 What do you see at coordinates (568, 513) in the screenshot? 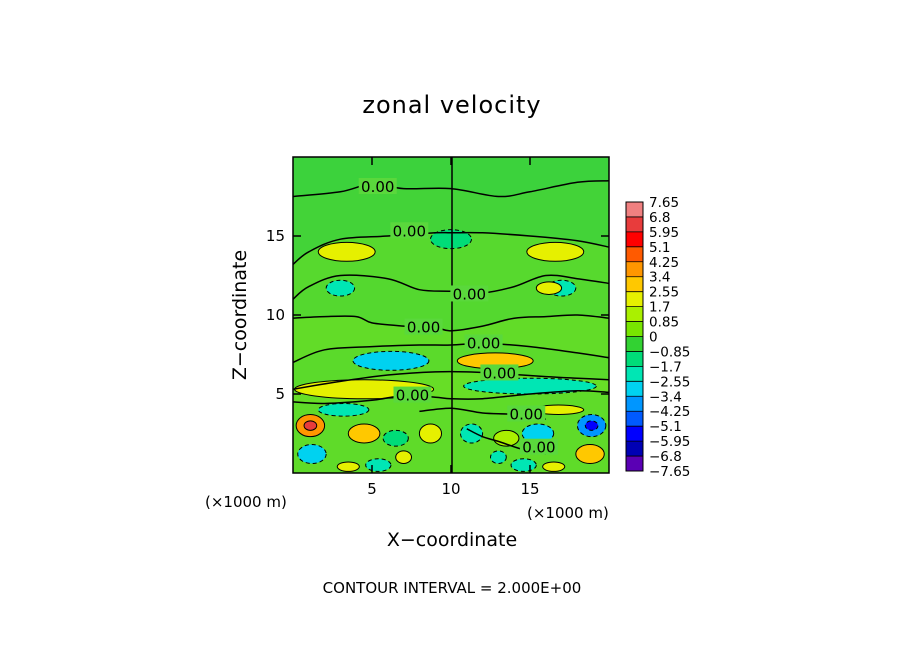
I see `x-unit-right: (×1000 m)` at bounding box center [568, 513].